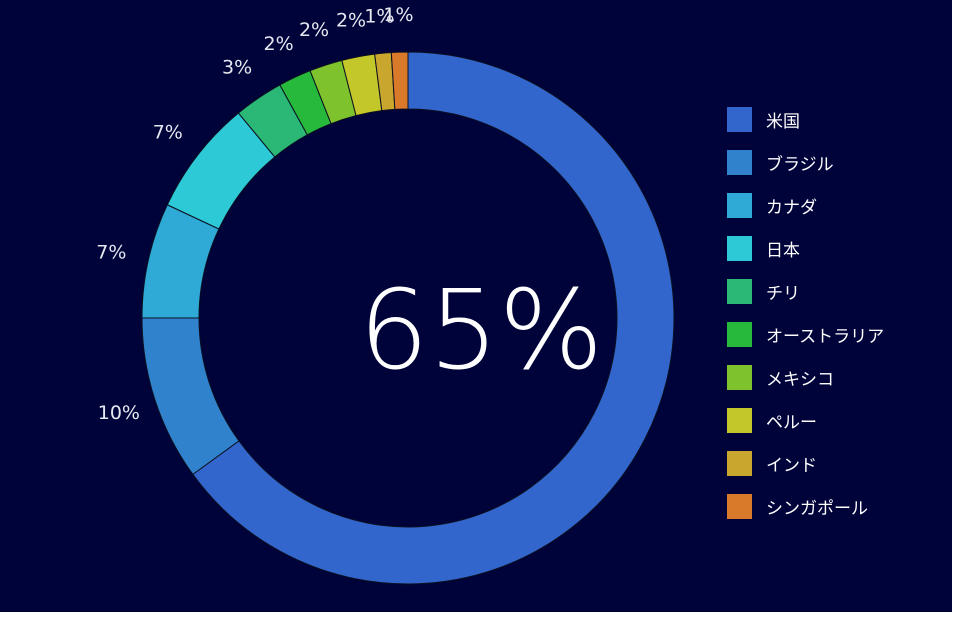  I want to click on legend-label: オーストラリア, so click(825, 337).